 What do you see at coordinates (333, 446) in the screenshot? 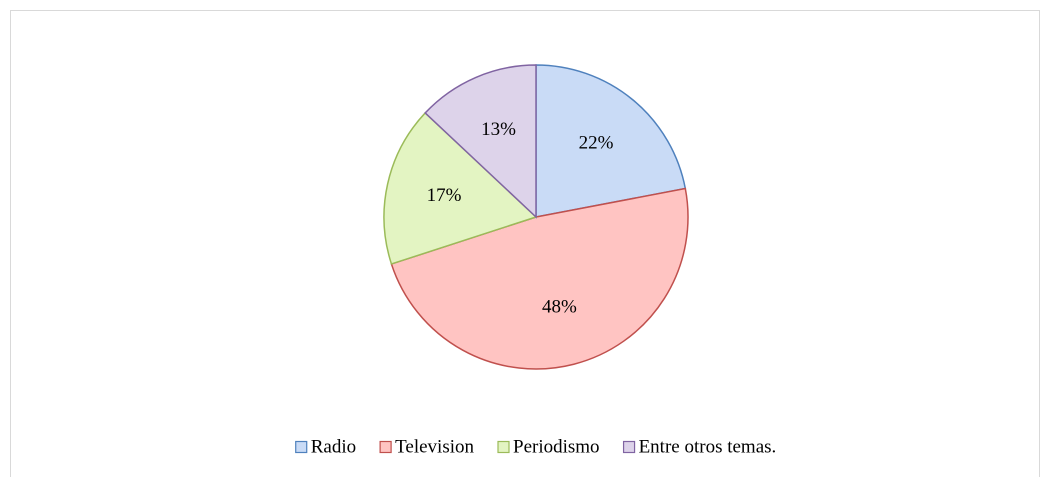
I see `legend-label: Radio` at bounding box center [333, 446].